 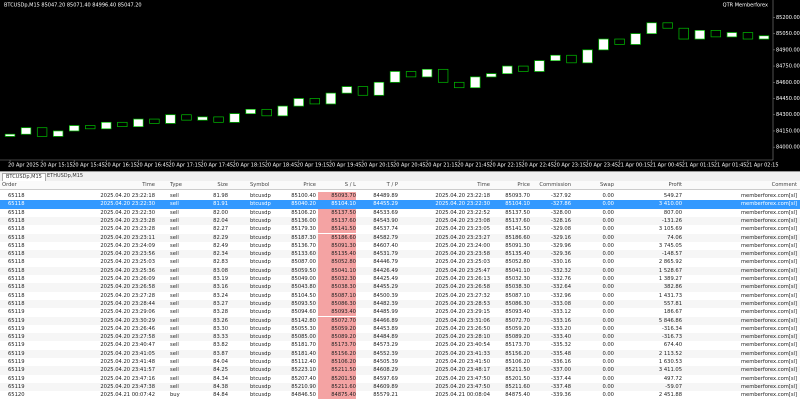 I want to click on table-cell: 85133.60, so click(x=303, y=254).